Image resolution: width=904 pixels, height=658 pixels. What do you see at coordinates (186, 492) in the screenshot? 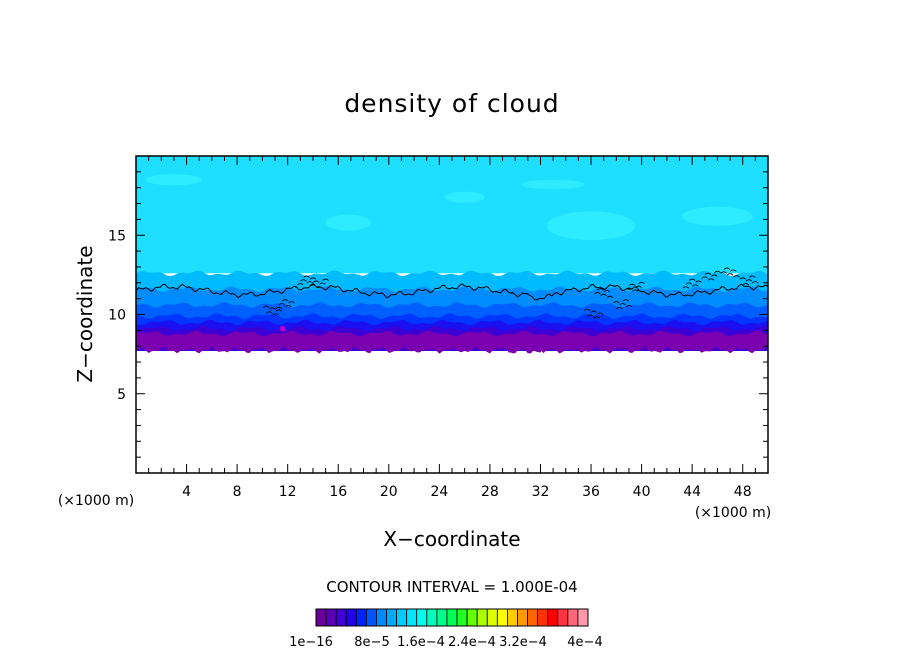
I see `x-tick-label: 4` at bounding box center [186, 492].